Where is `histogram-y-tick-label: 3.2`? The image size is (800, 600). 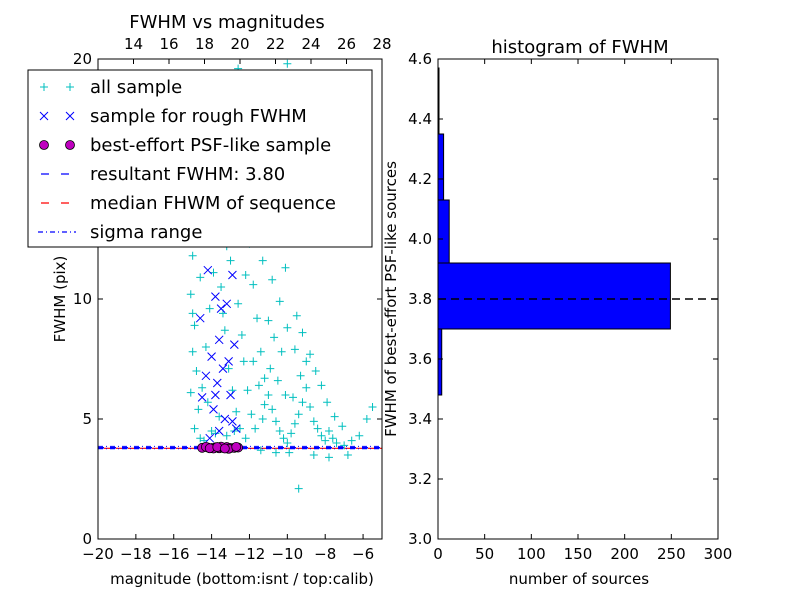 histogram-y-tick-label: 3.2 is located at coordinates (420, 479).